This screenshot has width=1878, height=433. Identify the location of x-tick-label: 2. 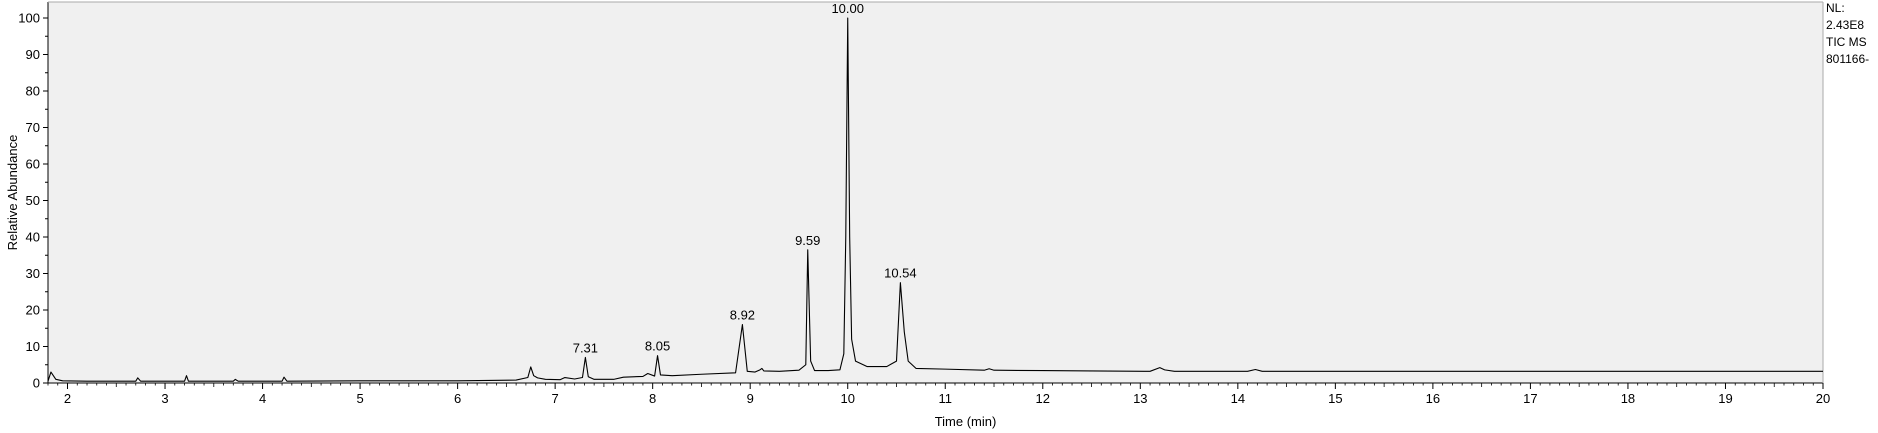
(67, 398).